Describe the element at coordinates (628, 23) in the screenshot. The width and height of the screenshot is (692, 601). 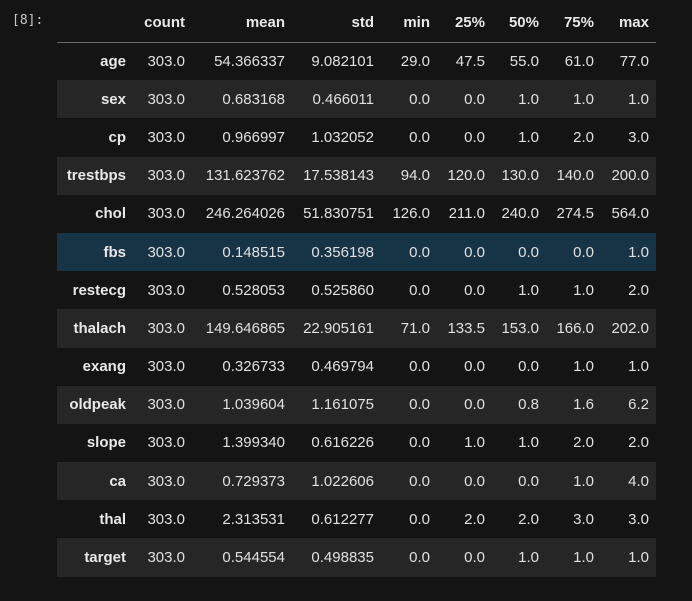
I see `column-header: max` at that location.